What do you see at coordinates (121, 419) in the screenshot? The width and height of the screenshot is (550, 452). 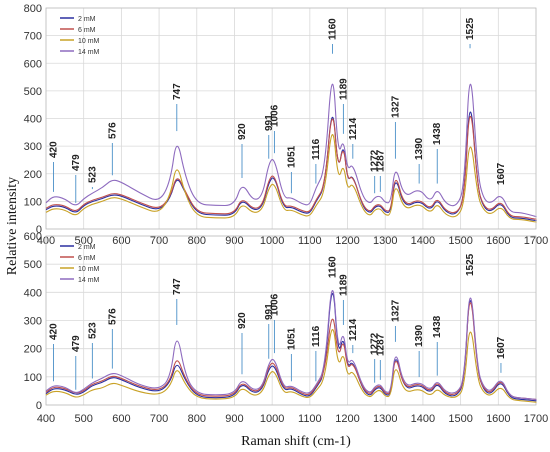 I see `x-tick-label: 600` at bounding box center [121, 419].